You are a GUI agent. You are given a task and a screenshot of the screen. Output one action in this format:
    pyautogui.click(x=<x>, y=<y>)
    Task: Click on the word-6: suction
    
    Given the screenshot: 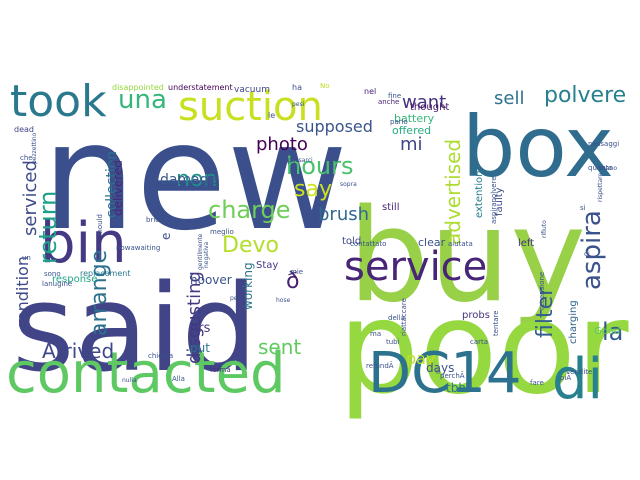 What is the action you would take?
    pyautogui.click(x=250, y=107)
    